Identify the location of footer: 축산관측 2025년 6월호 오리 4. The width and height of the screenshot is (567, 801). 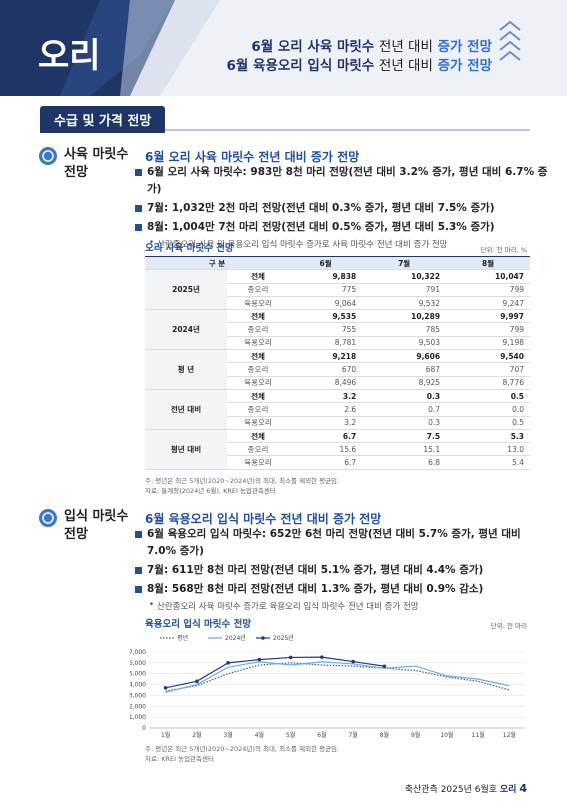
(466, 788).